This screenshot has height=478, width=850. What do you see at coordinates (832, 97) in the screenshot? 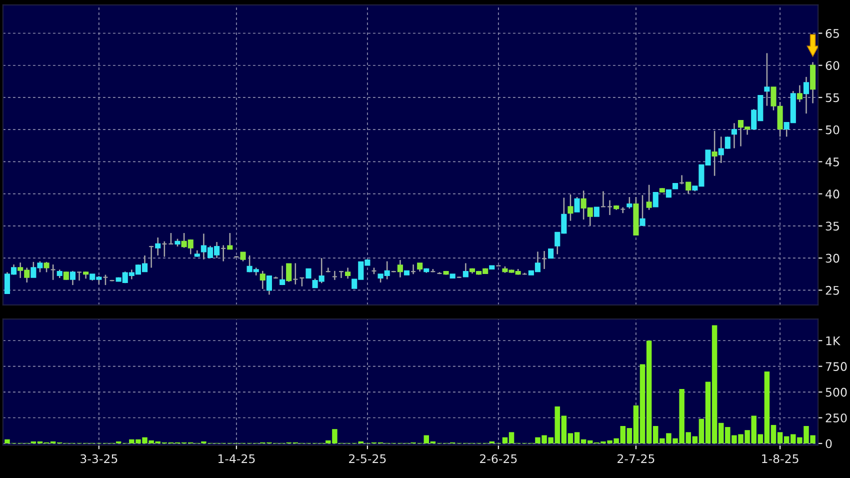
I see `y-tick-label: 55` at bounding box center [832, 97].